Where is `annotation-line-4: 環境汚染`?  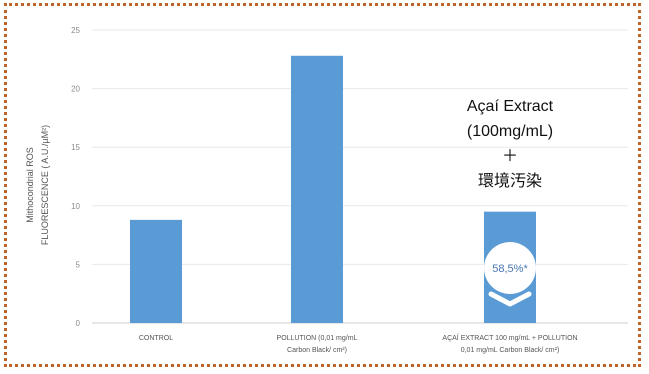 annotation-line-4: 環境汚染 is located at coordinates (510, 180).